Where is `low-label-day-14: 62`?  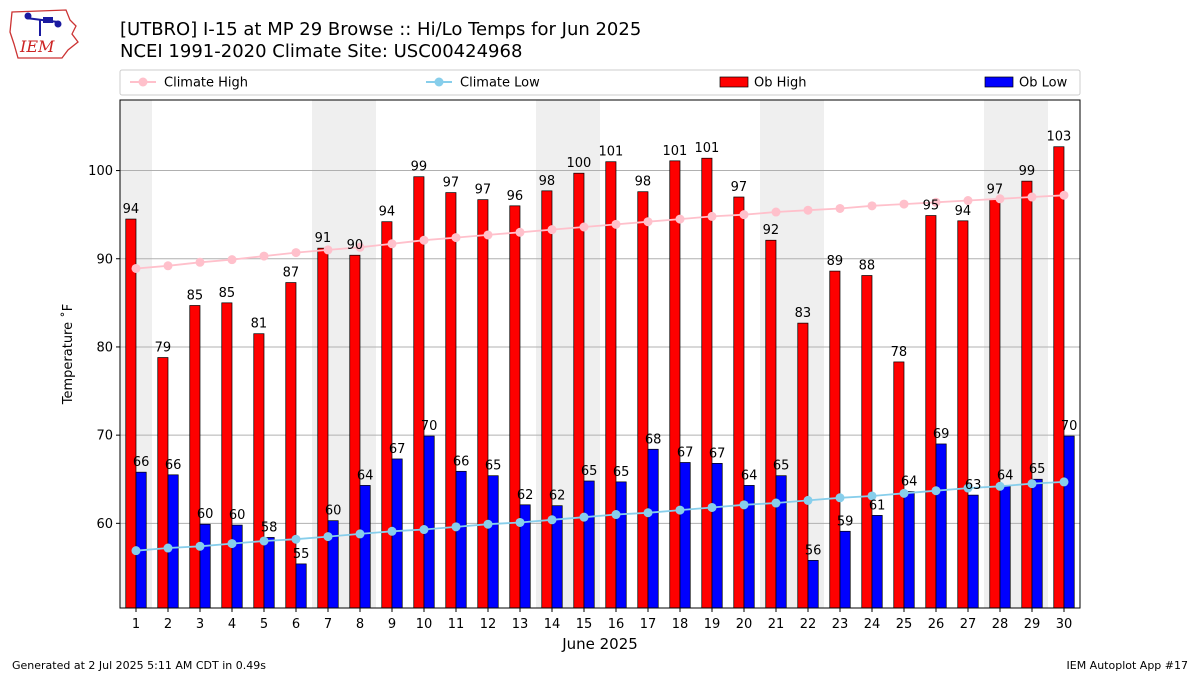
low-label-day-14: 62 is located at coordinates (557, 496).